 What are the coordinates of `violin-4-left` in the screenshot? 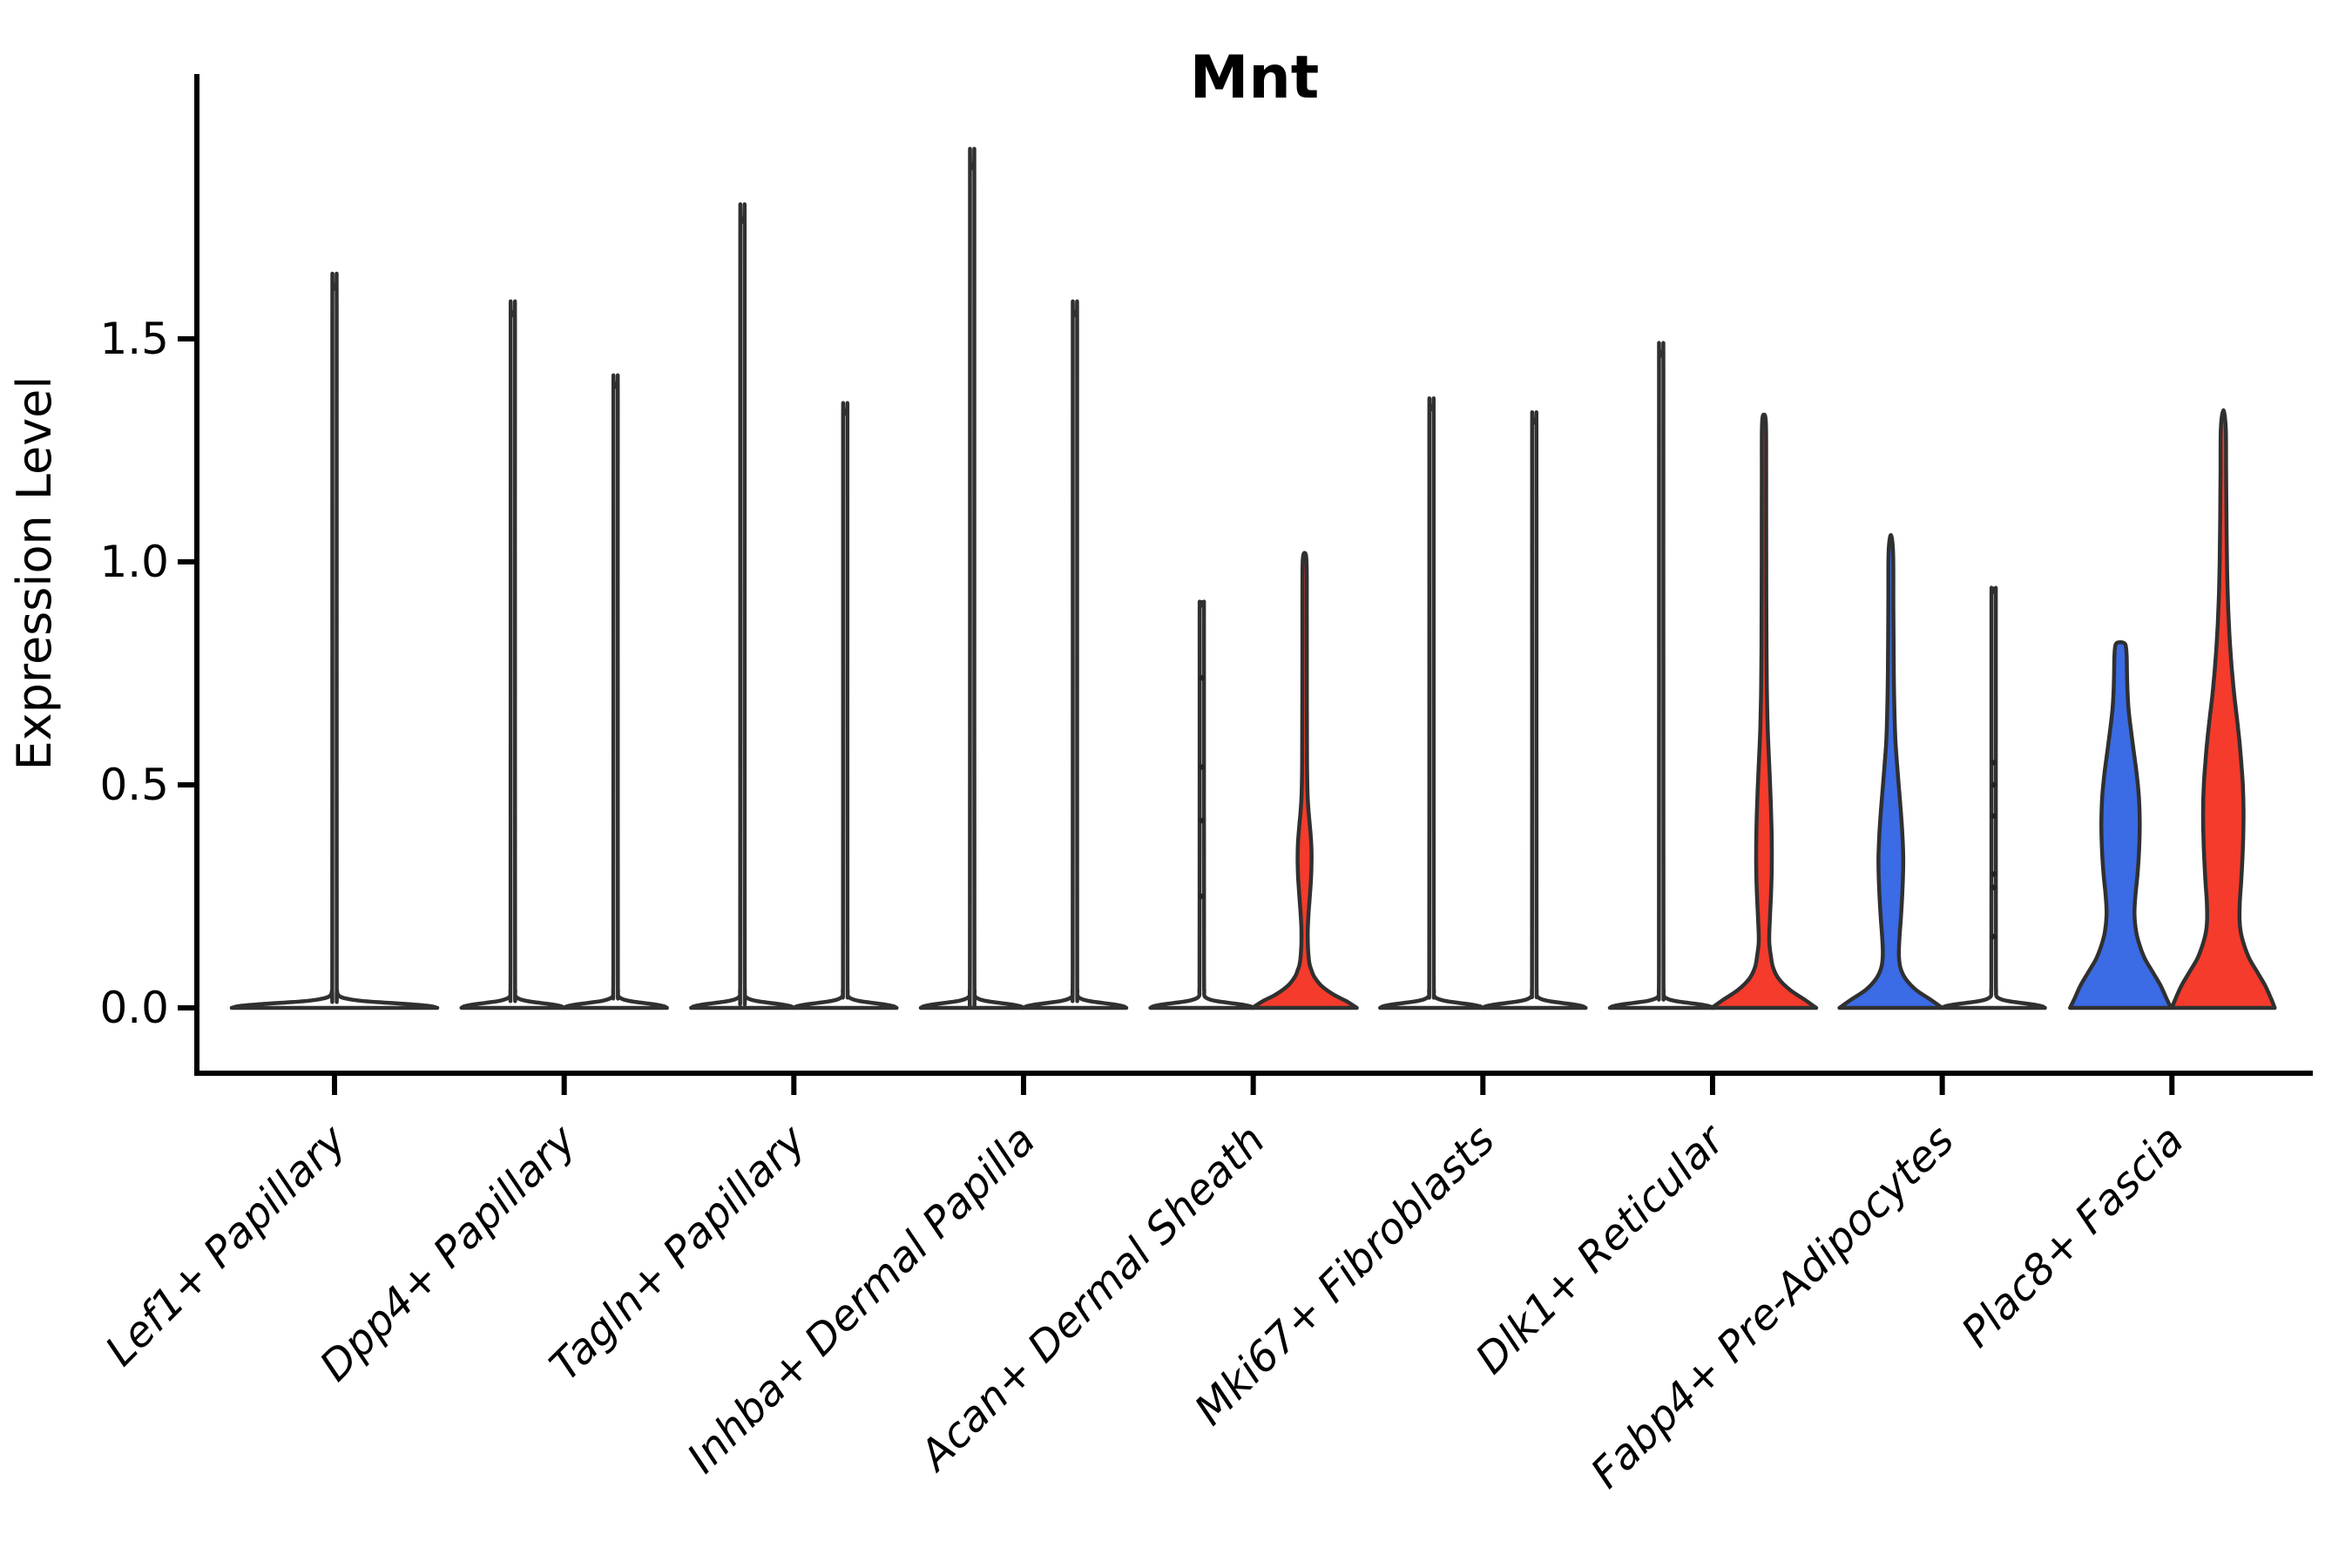 It's located at (1201, 805).